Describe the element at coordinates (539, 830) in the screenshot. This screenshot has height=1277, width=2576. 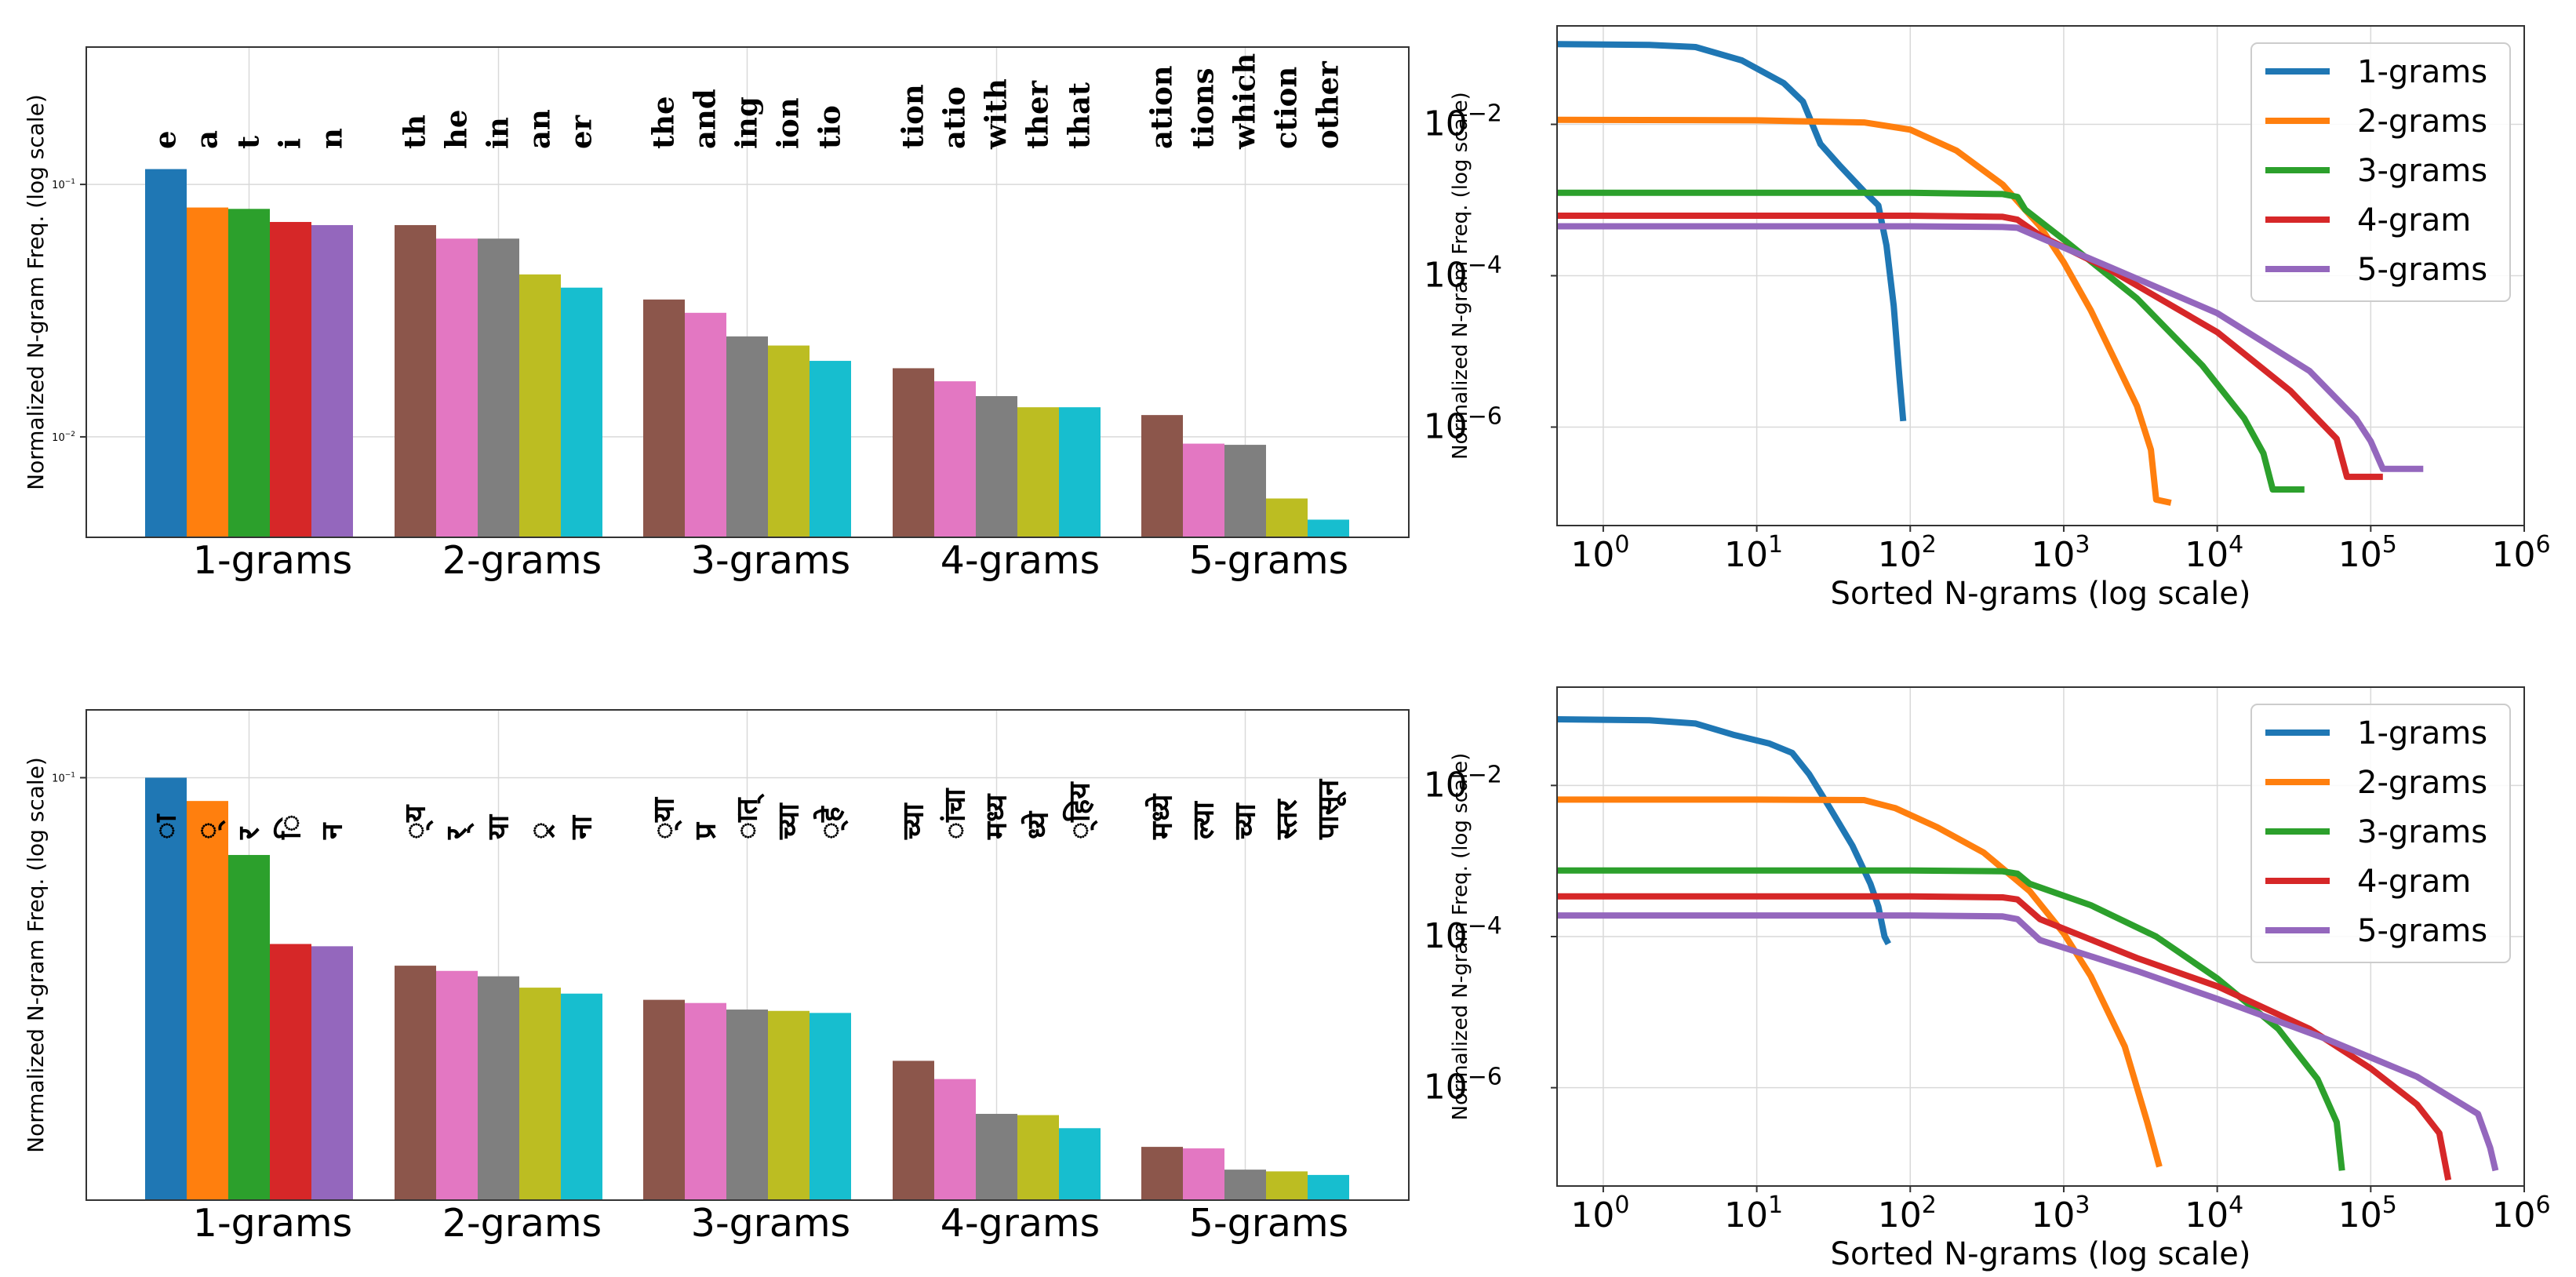
I see `ngram-label: ्र` at that location.